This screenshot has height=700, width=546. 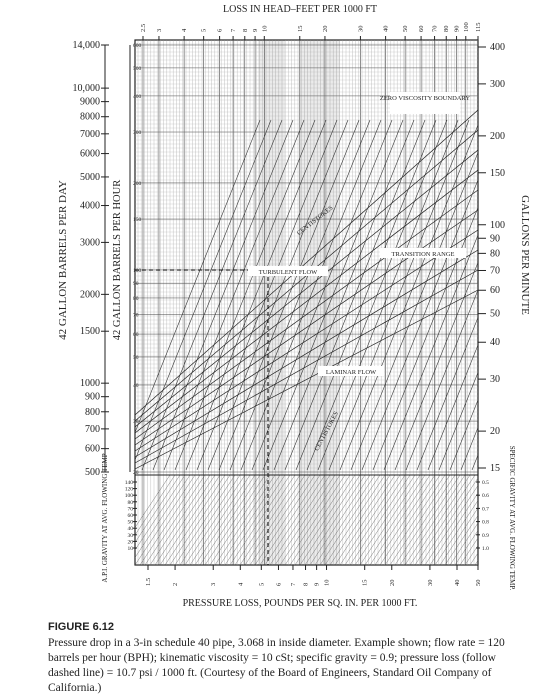 I want to click on bottom-tick-label: 30, so click(x=430, y=583).